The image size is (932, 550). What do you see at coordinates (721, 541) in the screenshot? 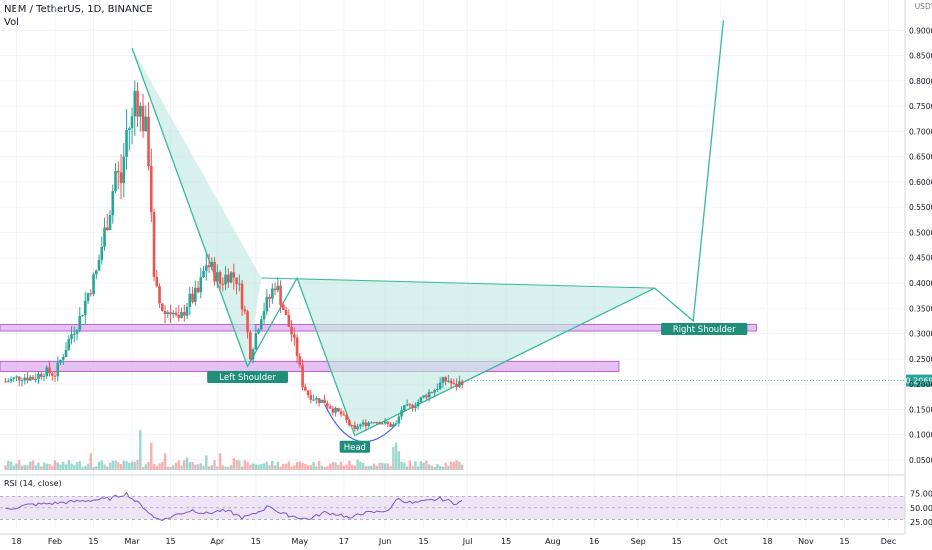
I see `x-tick-label: Oct` at bounding box center [721, 541].